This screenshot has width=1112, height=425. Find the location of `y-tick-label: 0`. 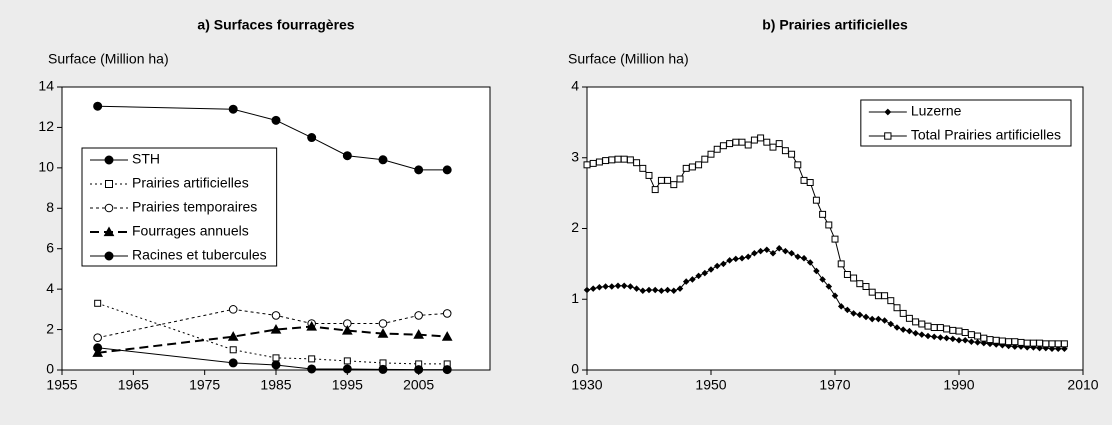

y-tick-label: 0 is located at coordinates (50, 369).